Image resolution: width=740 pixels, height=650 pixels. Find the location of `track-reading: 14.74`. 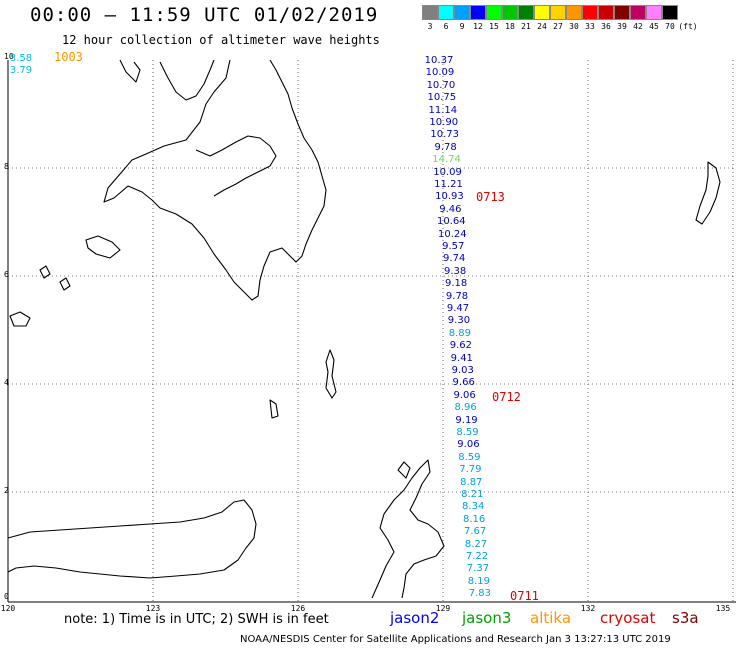

track-reading: 14.74 is located at coordinates (446, 160).